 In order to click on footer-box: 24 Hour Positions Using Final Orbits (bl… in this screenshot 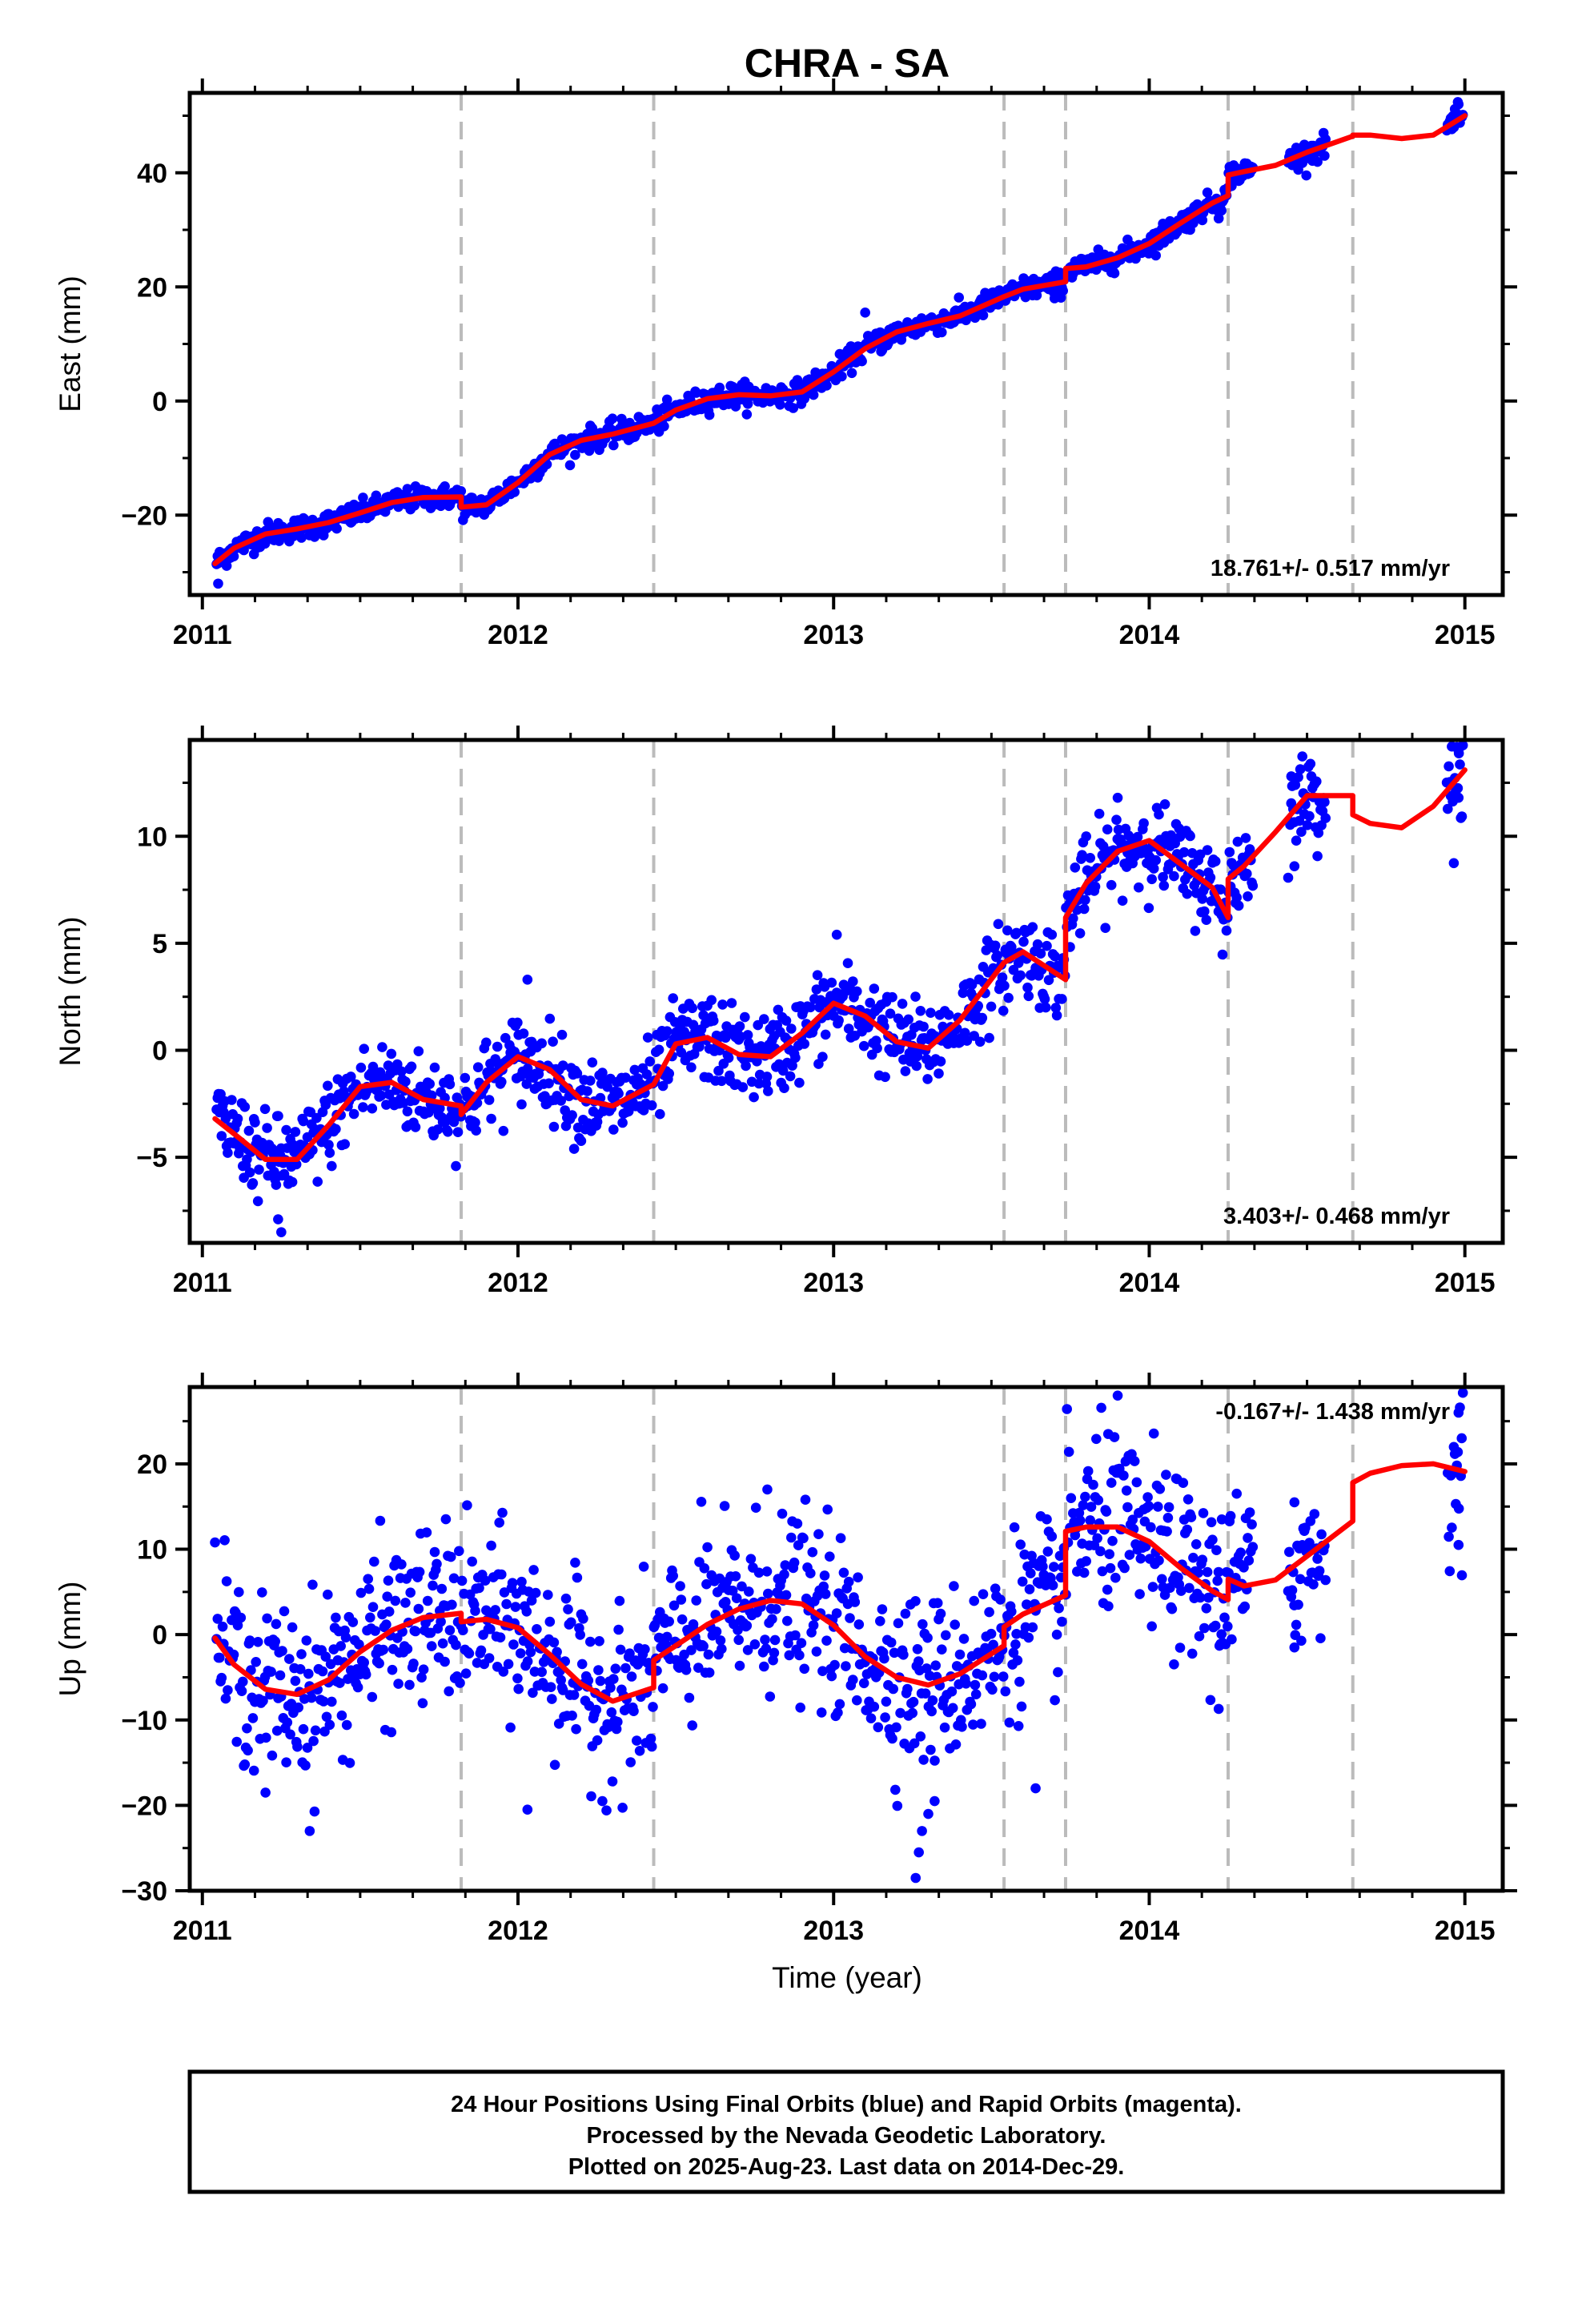, I will do `click(846, 2131)`.